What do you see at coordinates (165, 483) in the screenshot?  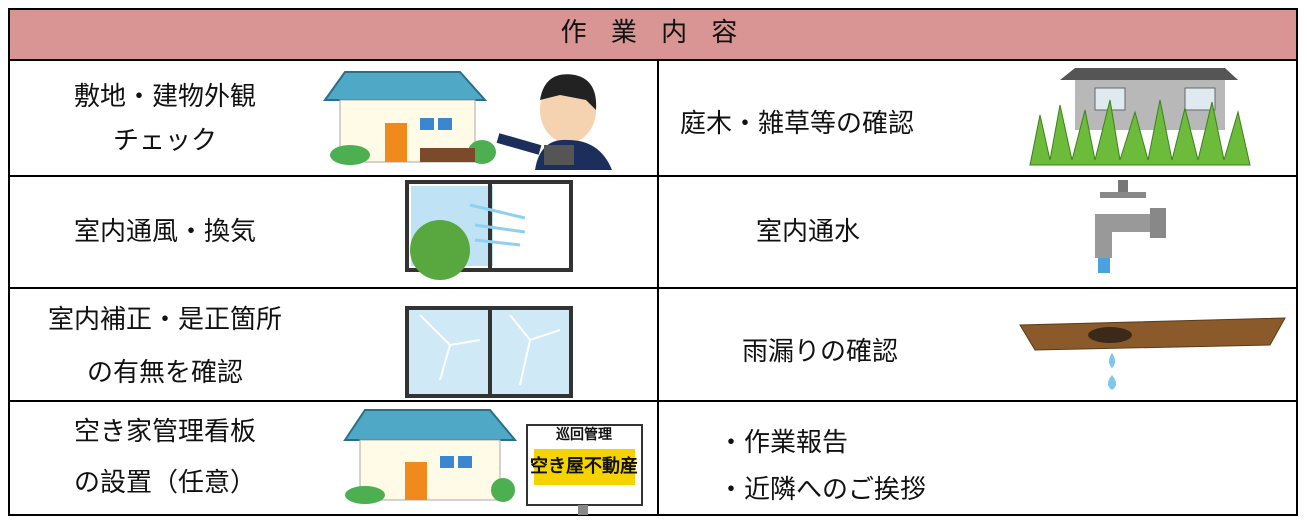 I see `cell-text: の設置（任意）` at bounding box center [165, 483].